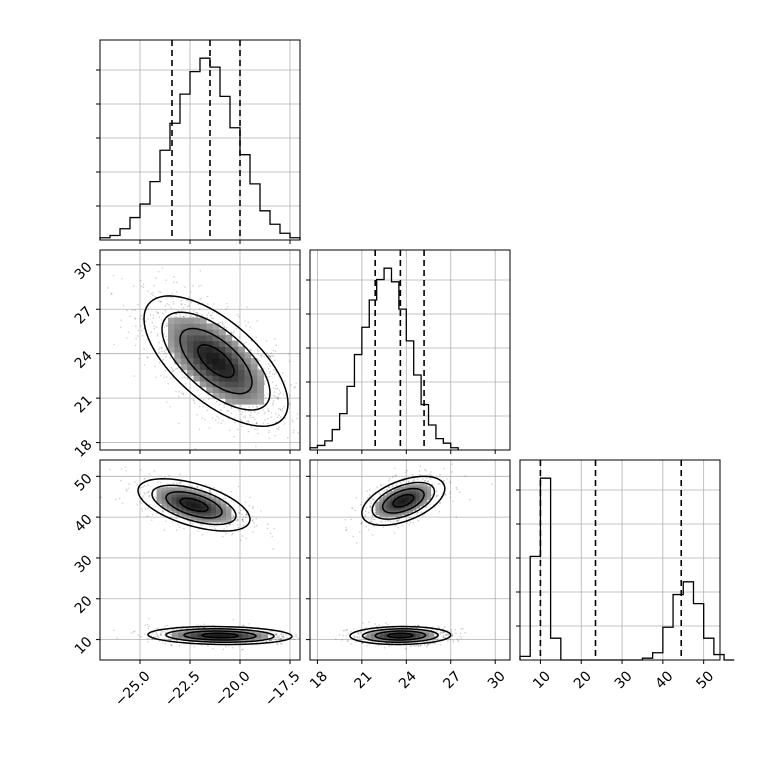  What do you see at coordinates (620, 560) in the screenshot?
I see `panel-frame` at bounding box center [620, 560].